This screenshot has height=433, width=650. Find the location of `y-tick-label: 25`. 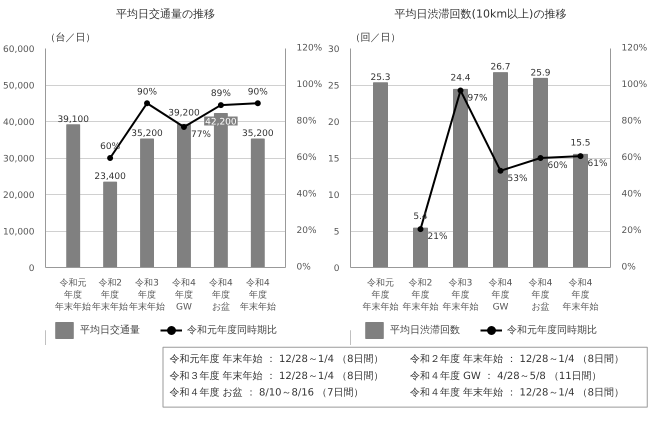

y-tick-label: 25 is located at coordinates (334, 87).